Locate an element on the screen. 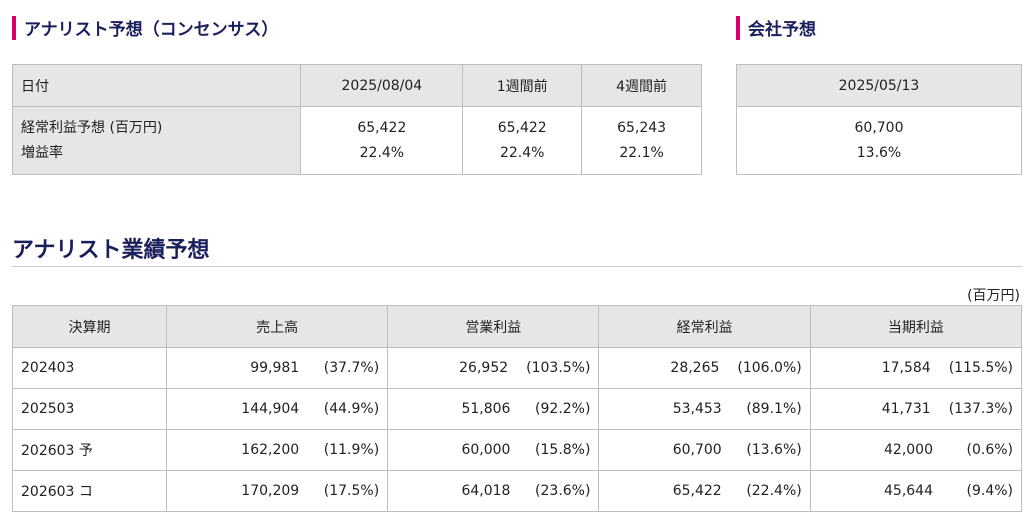 This screenshot has height=515, width=1024. operating-profit-cell: 60,000 (15.8%) is located at coordinates (493, 450).